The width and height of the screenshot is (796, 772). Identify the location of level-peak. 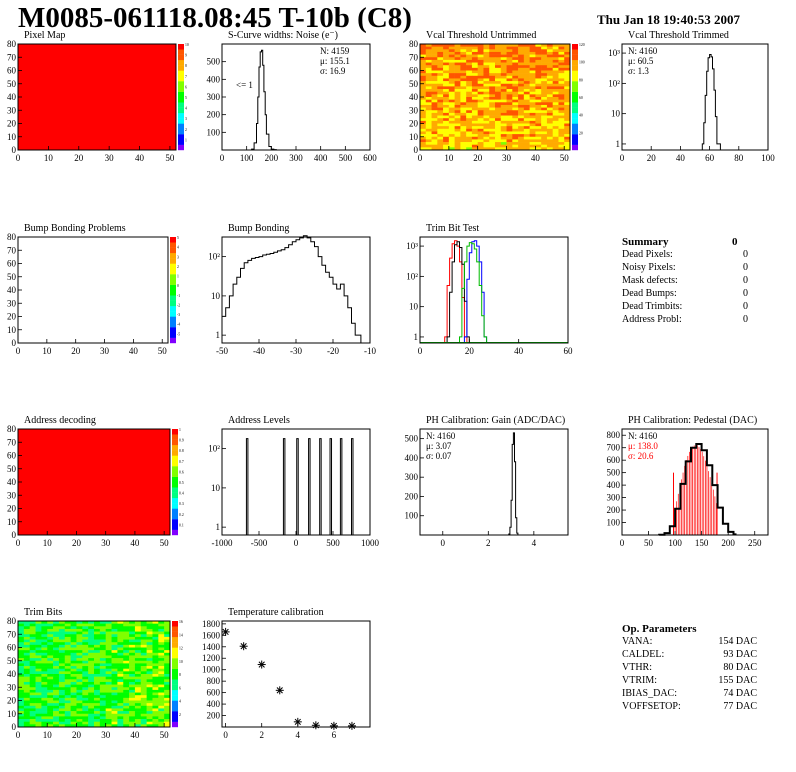
(297, 486).